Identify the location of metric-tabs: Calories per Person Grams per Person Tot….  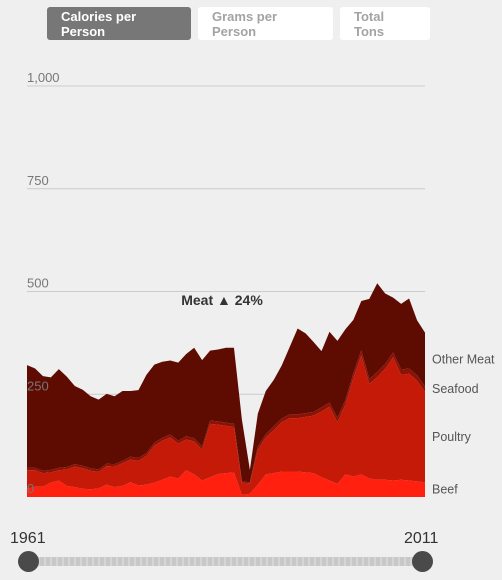
(238, 23).